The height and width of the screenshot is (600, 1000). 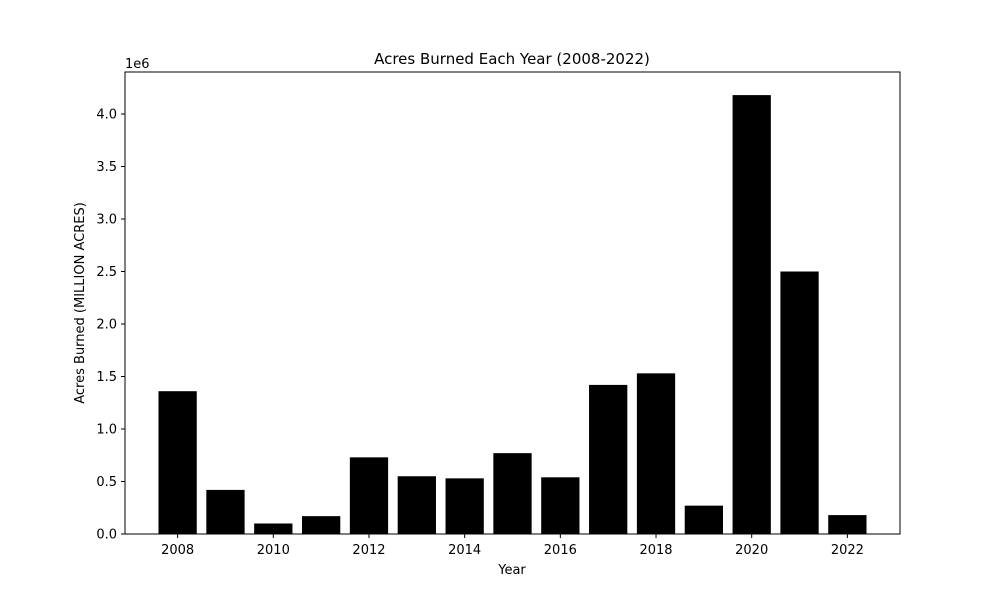 What do you see at coordinates (106, 430) in the screenshot?
I see `y-tick-label: 1.0` at bounding box center [106, 430].